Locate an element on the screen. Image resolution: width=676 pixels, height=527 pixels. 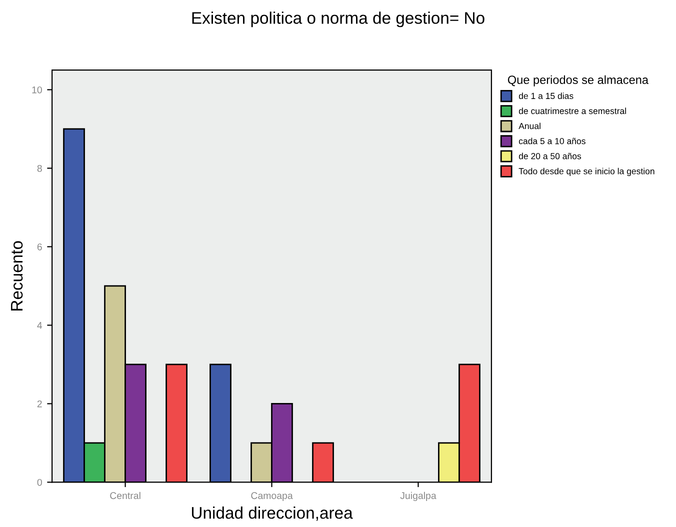
y-tick-label: 0 is located at coordinates (39, 482).